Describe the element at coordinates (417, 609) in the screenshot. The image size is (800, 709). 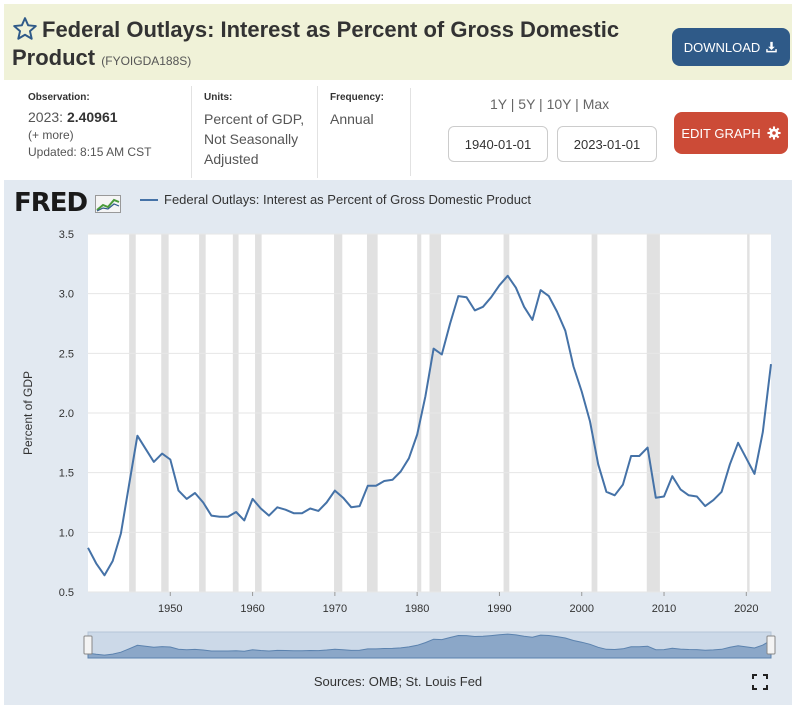
I see `x-tick-label: 1980` at that location.